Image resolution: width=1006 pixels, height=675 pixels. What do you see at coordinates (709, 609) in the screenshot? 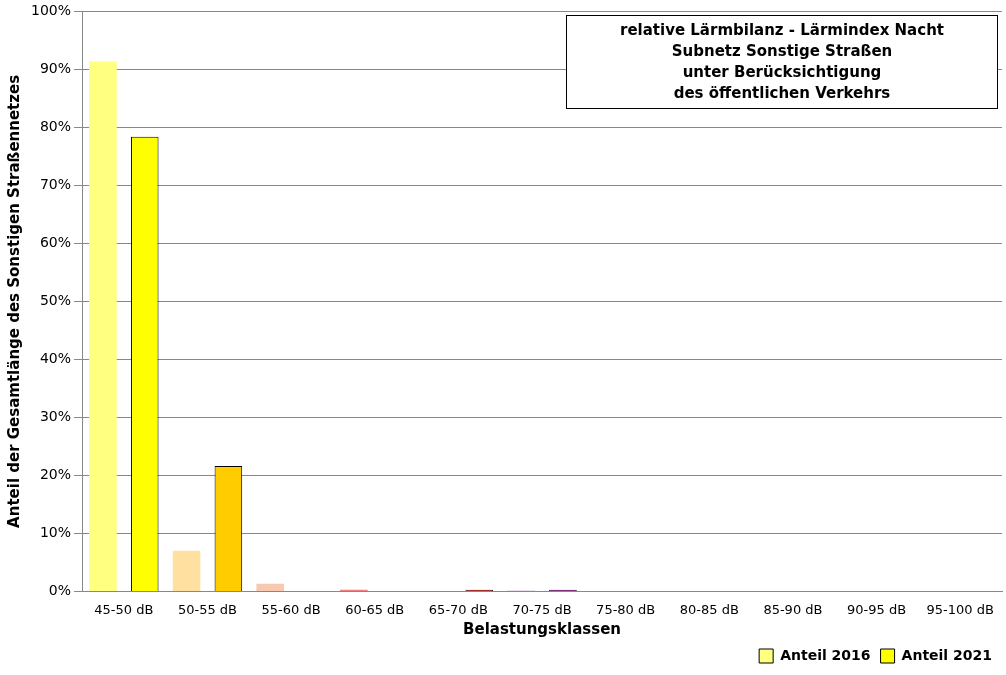
I see `x-tick-label: 80-85 dB` at bounding box center [709, 609].